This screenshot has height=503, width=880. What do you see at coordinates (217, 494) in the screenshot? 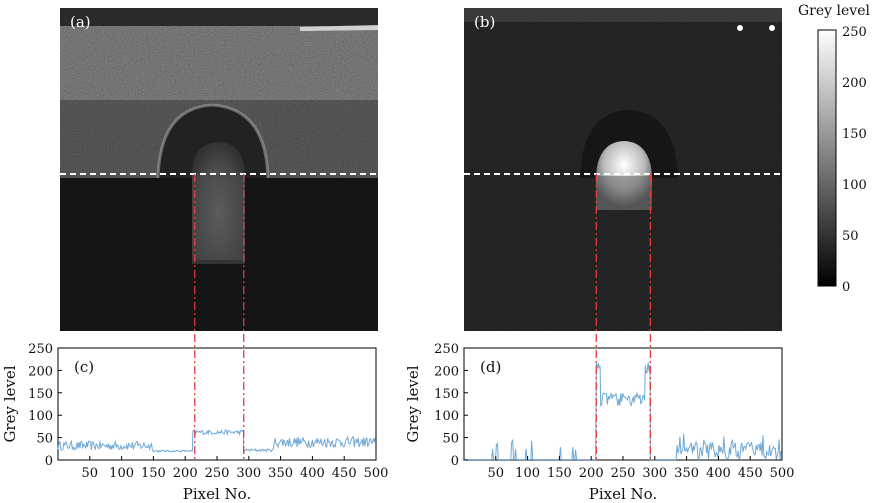
I see `plot-c-xlabel: Pixel No.` at bounding box center [217, 494].